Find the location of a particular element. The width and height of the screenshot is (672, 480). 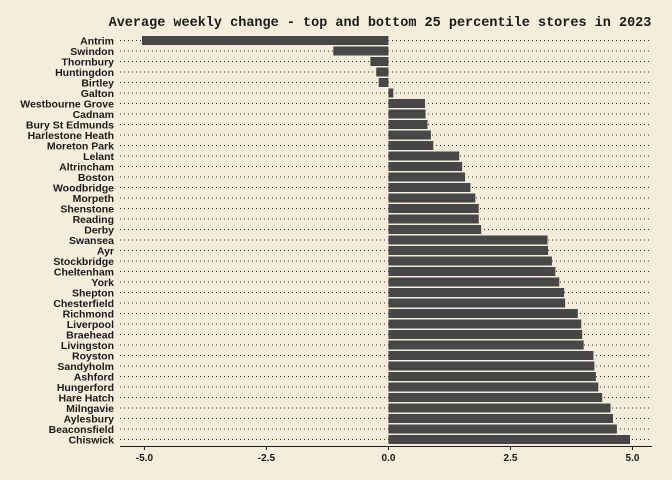

category-label: Livingston is located at coordinates (87, 346).